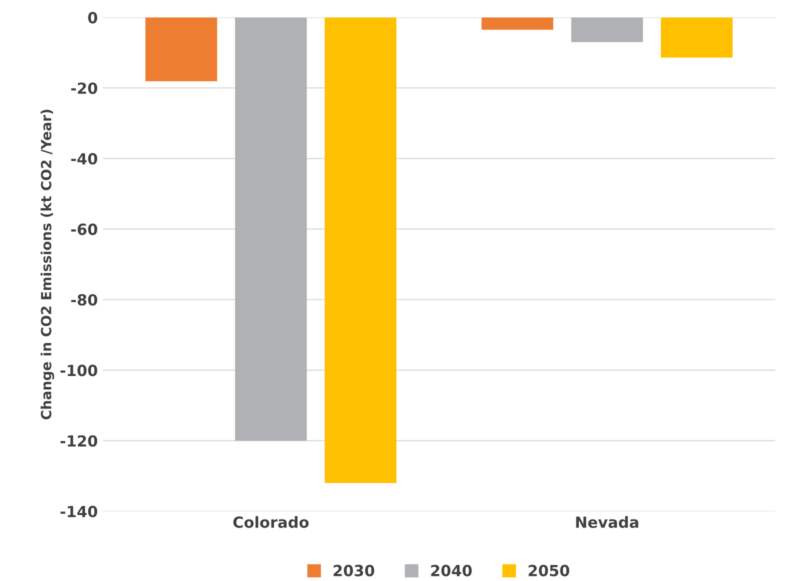  I want to click on y-tick-label: 0, so click(93, 18).